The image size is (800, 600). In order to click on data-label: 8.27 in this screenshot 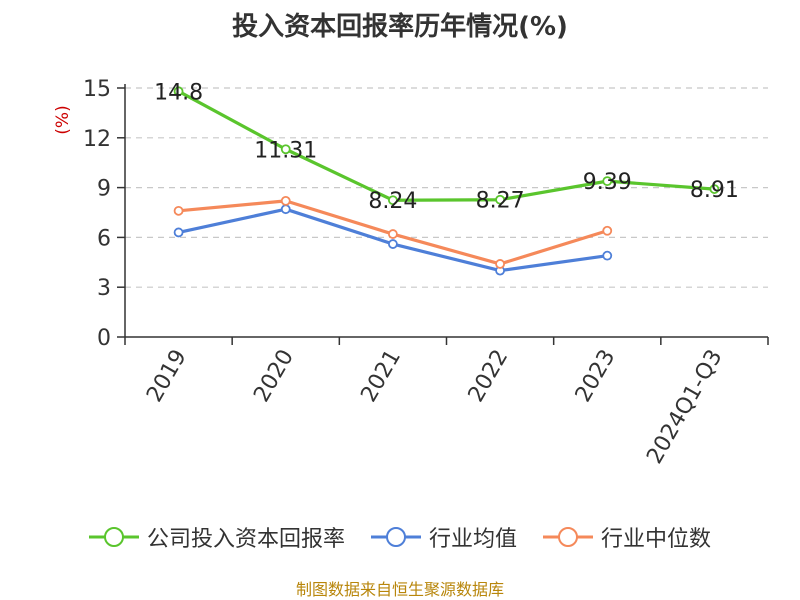, I will do `click(500, 201)`.